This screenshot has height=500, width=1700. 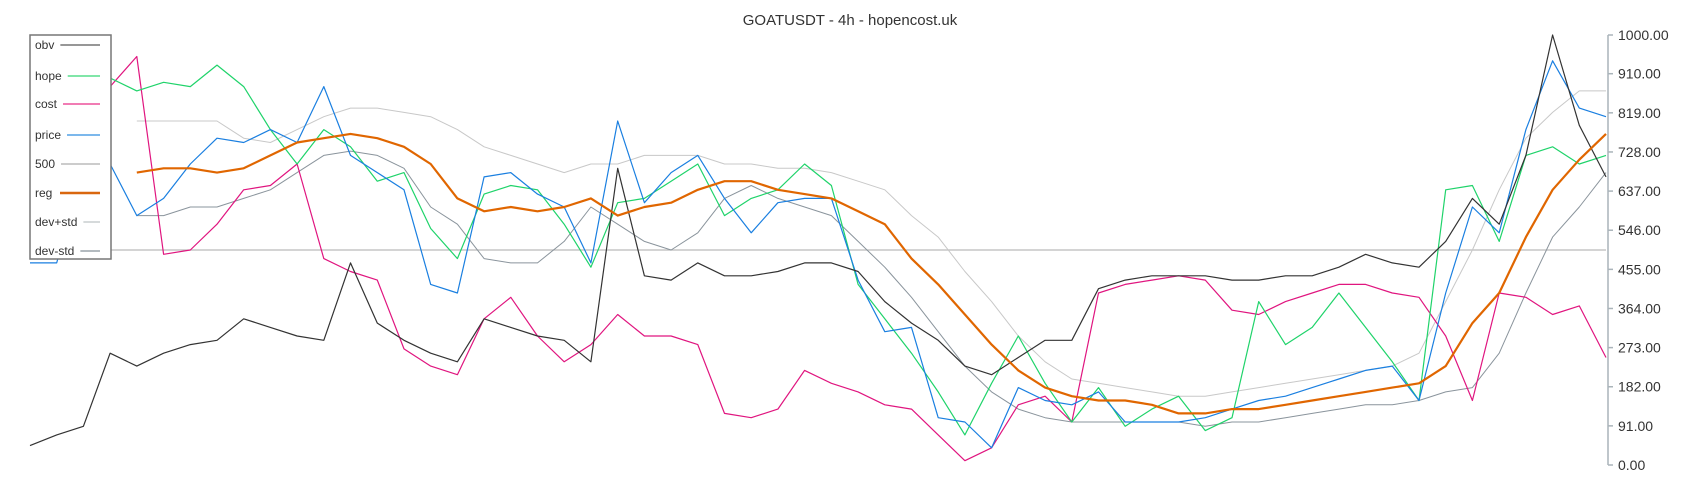 What do you see at coordinates (1643, 35) in the screenshot?
I see `y-tick-label: 1000.00` at bounding box center [1643, 35].